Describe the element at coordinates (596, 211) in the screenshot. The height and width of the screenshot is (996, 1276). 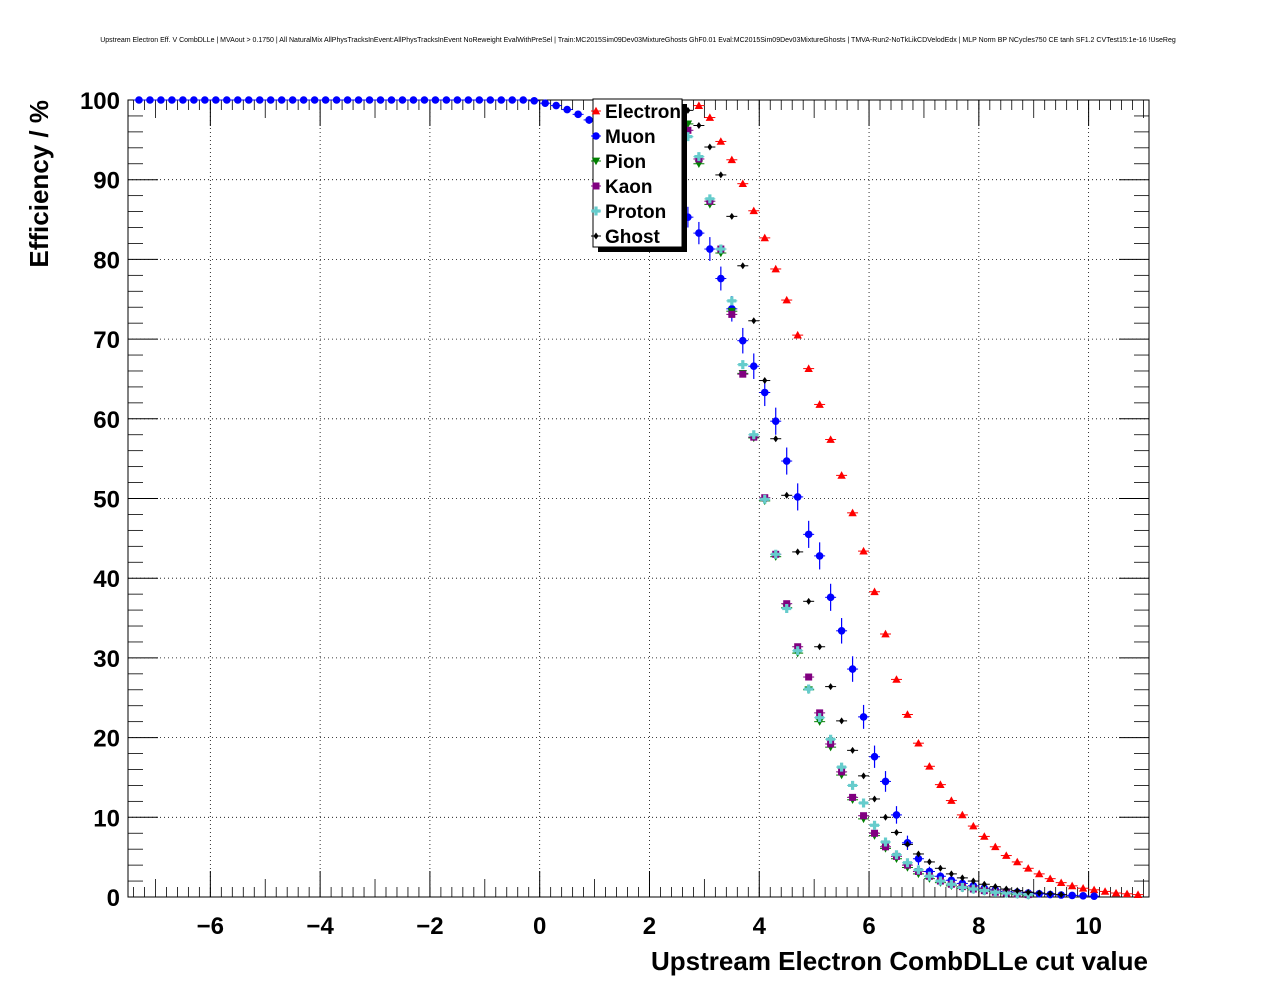
I see `legend-proton-marker` at that location.